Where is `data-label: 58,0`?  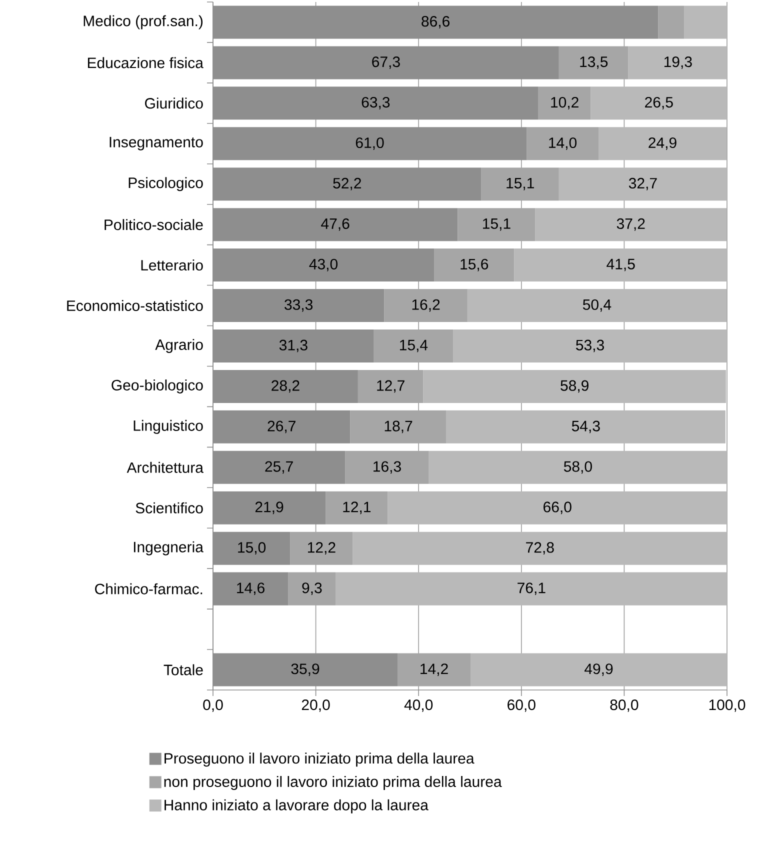 data-label: 58,0 is located at coordinates (578, 467).